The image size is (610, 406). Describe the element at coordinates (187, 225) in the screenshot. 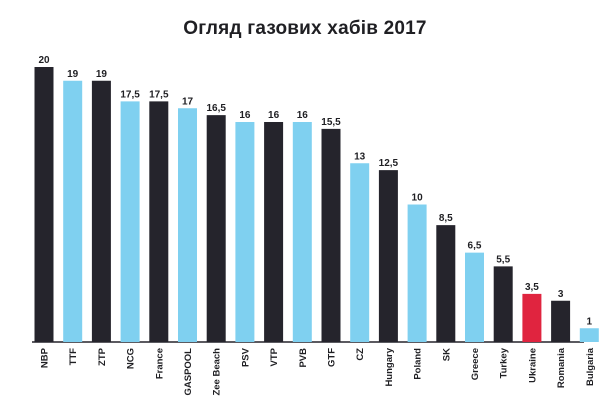

I see `bar-gaspool` at that location.